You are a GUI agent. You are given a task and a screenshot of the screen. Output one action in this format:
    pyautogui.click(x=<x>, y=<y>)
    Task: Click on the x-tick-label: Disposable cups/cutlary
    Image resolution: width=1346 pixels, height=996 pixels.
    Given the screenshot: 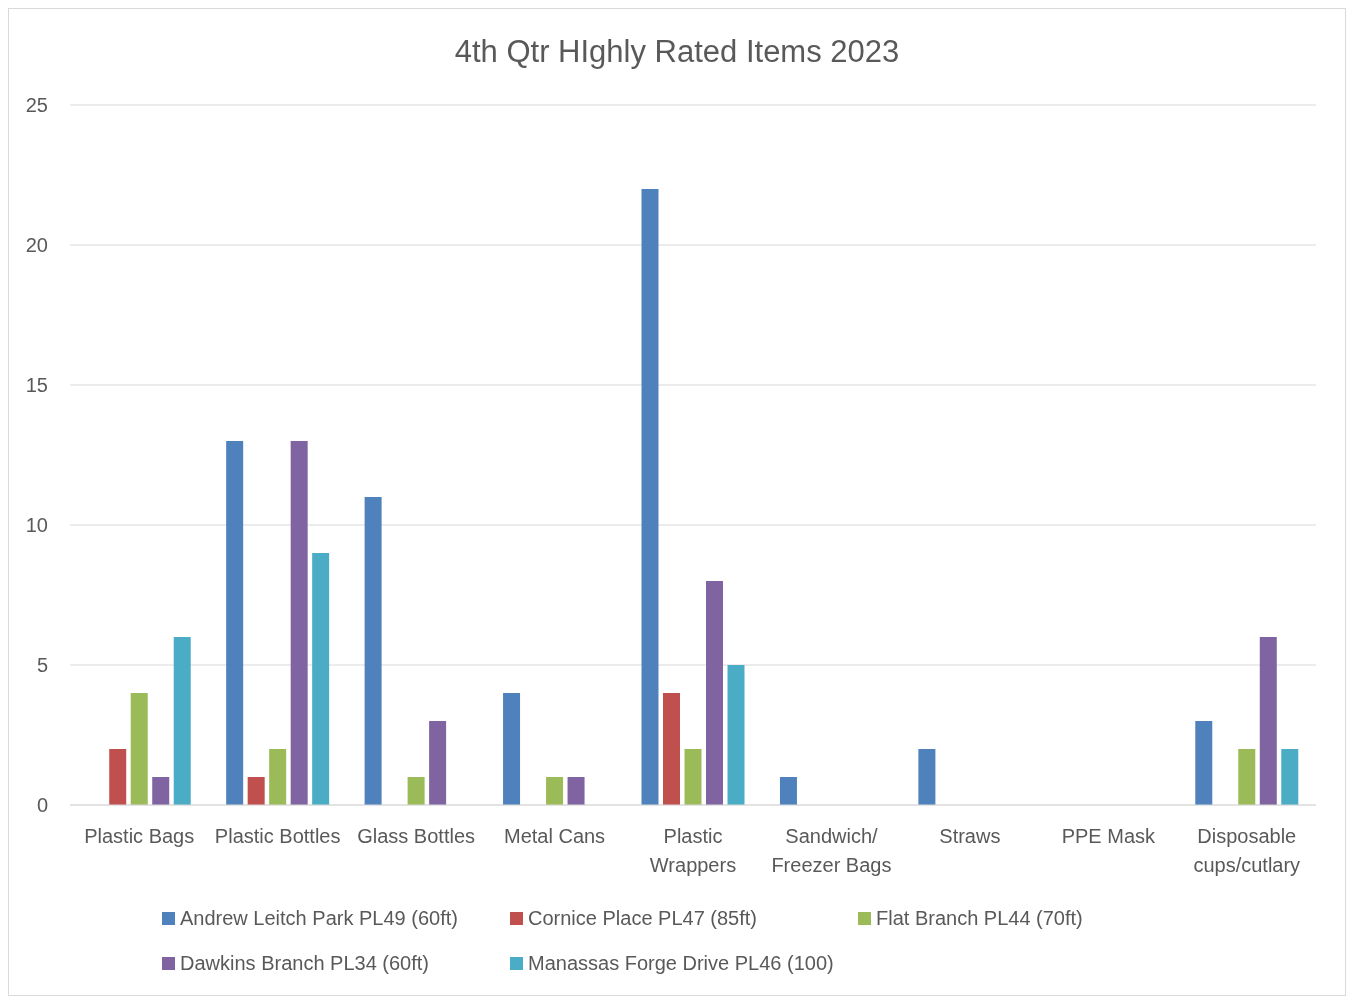 What is the action you would take?
    pyautogui.click(x=1247, y=850)
    